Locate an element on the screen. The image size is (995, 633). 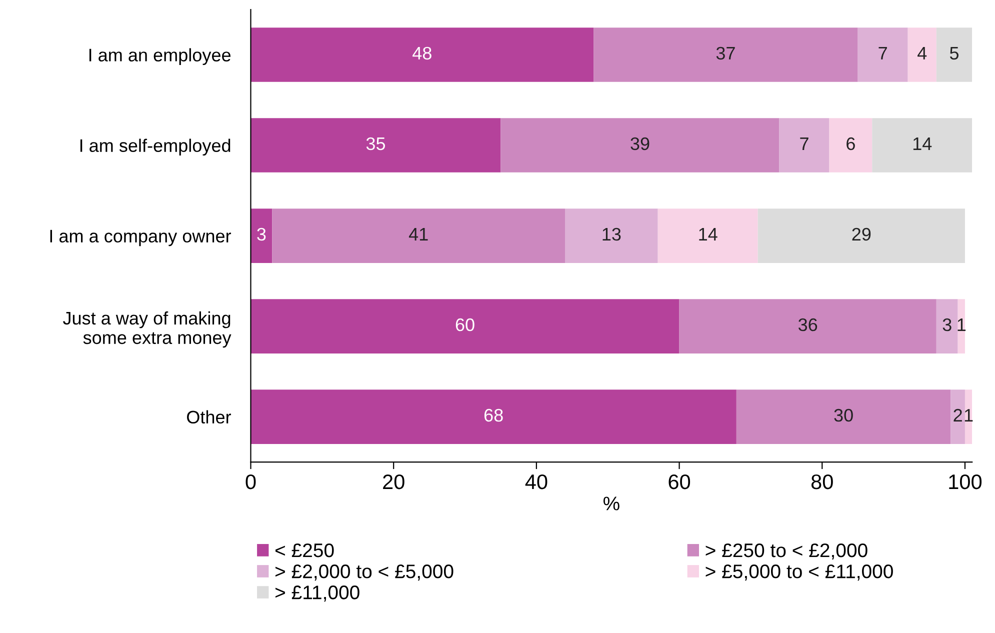
data-label: 68 is located at coordinates (493, 415).